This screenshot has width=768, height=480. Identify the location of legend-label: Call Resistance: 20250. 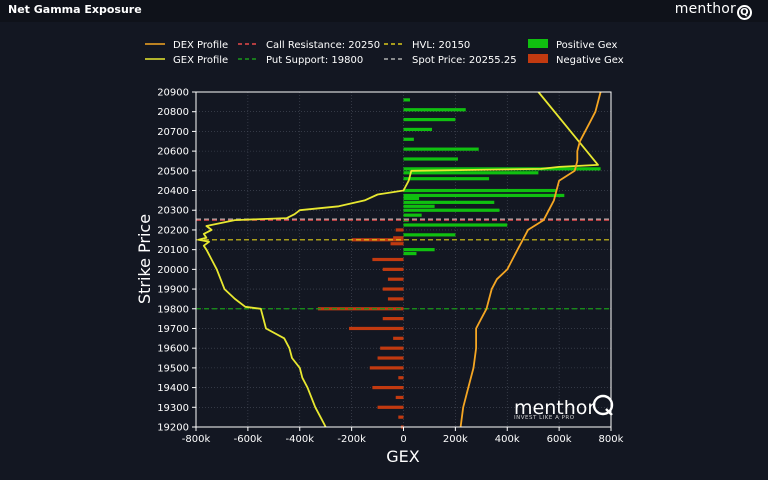
(323, 45).